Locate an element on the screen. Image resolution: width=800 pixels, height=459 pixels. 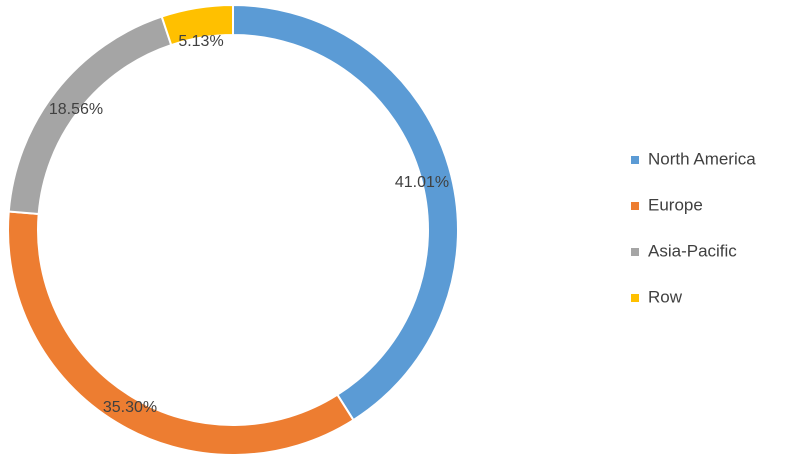
legend-swatch-europe is located at coordinates (635, 206).